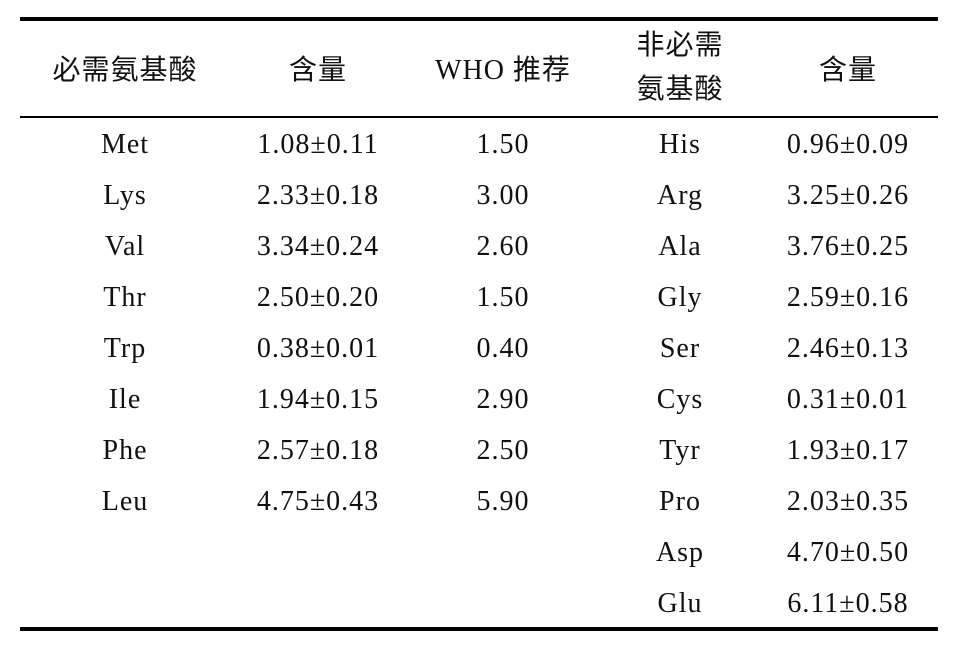  Describe the element at coordinates (680, 552) in the screenshot. I see `table-cell: Asp` at that location.